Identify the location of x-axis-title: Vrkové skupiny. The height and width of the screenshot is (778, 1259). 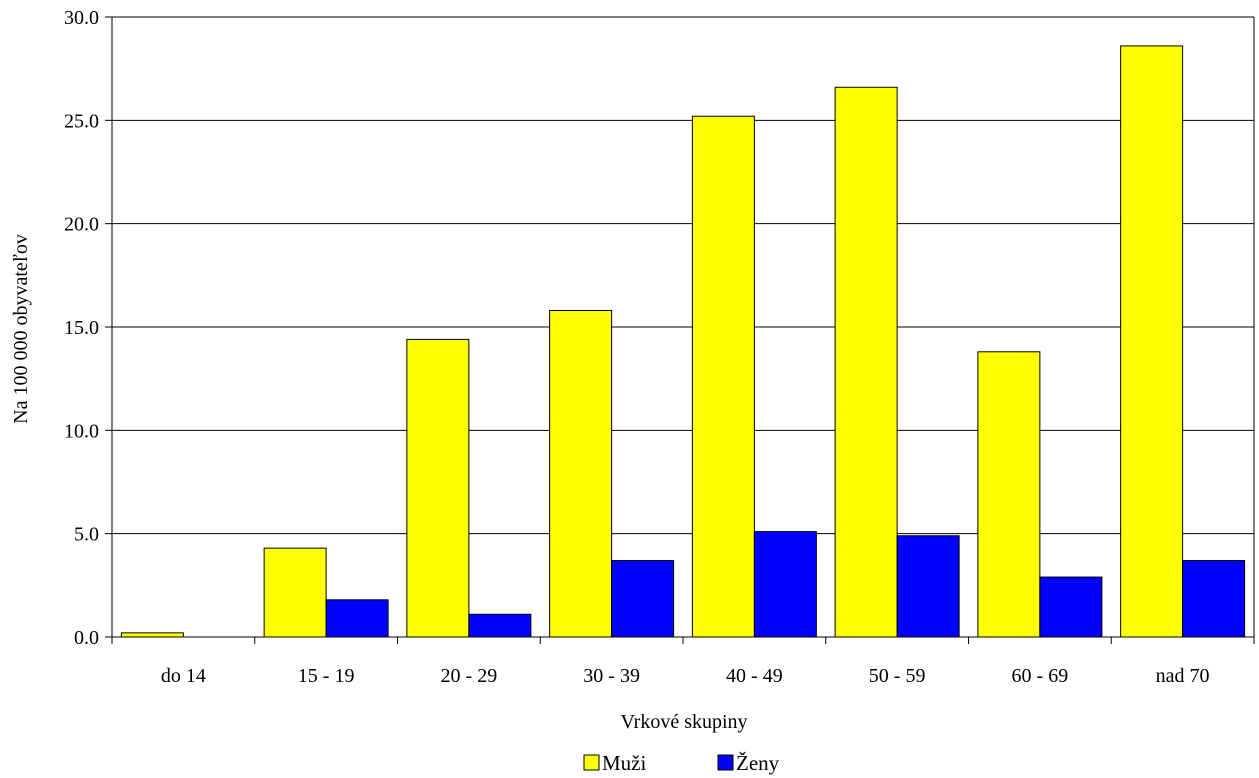
(683, 722).